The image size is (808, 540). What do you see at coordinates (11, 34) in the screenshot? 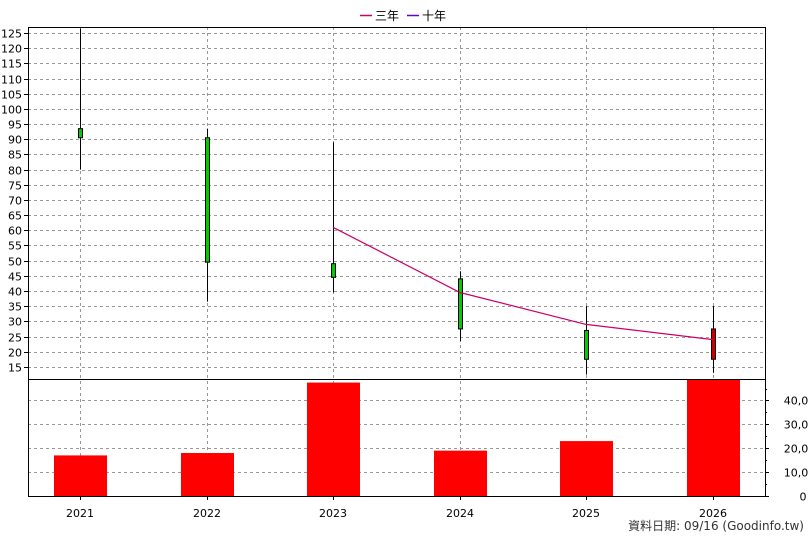
I see `price-tick-label: 125` at bounding box center [11, 34].